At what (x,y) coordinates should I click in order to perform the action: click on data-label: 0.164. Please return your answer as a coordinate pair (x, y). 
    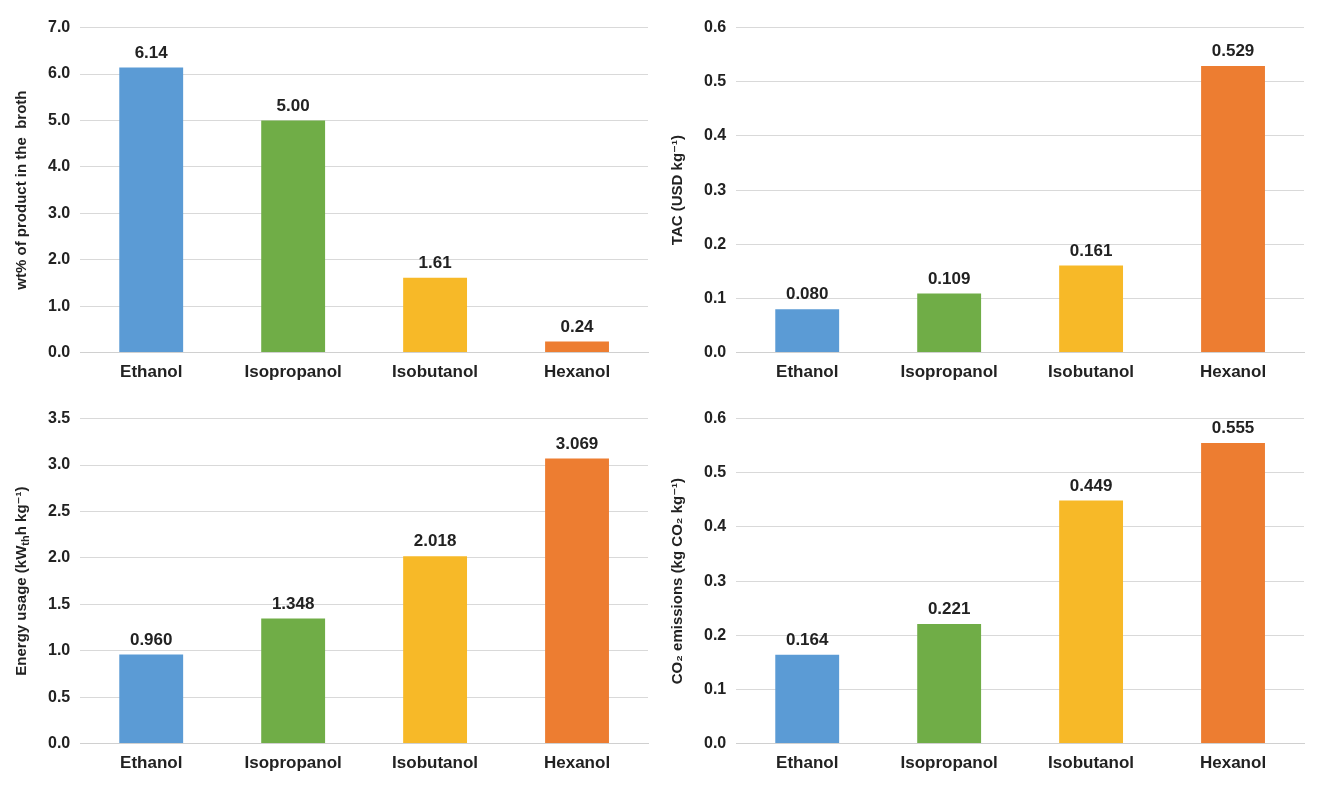
    Looking at the image, I should click on (807, 639).